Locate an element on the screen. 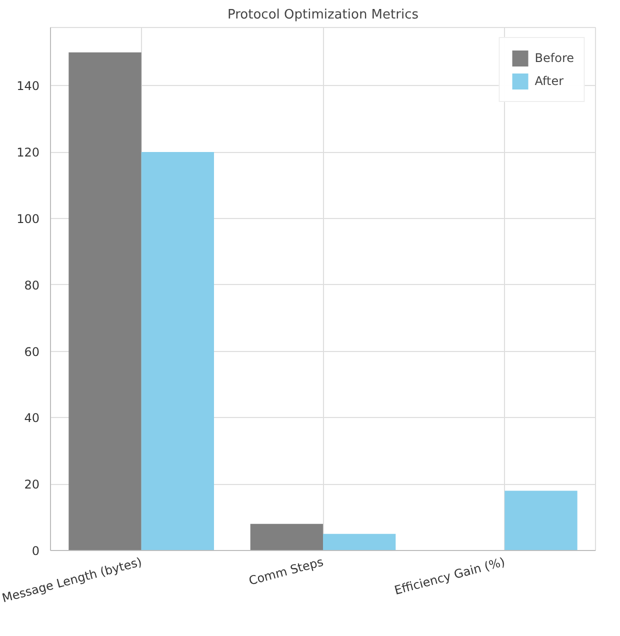  y-tick-label: 140 is located at coordinates (28, 86).